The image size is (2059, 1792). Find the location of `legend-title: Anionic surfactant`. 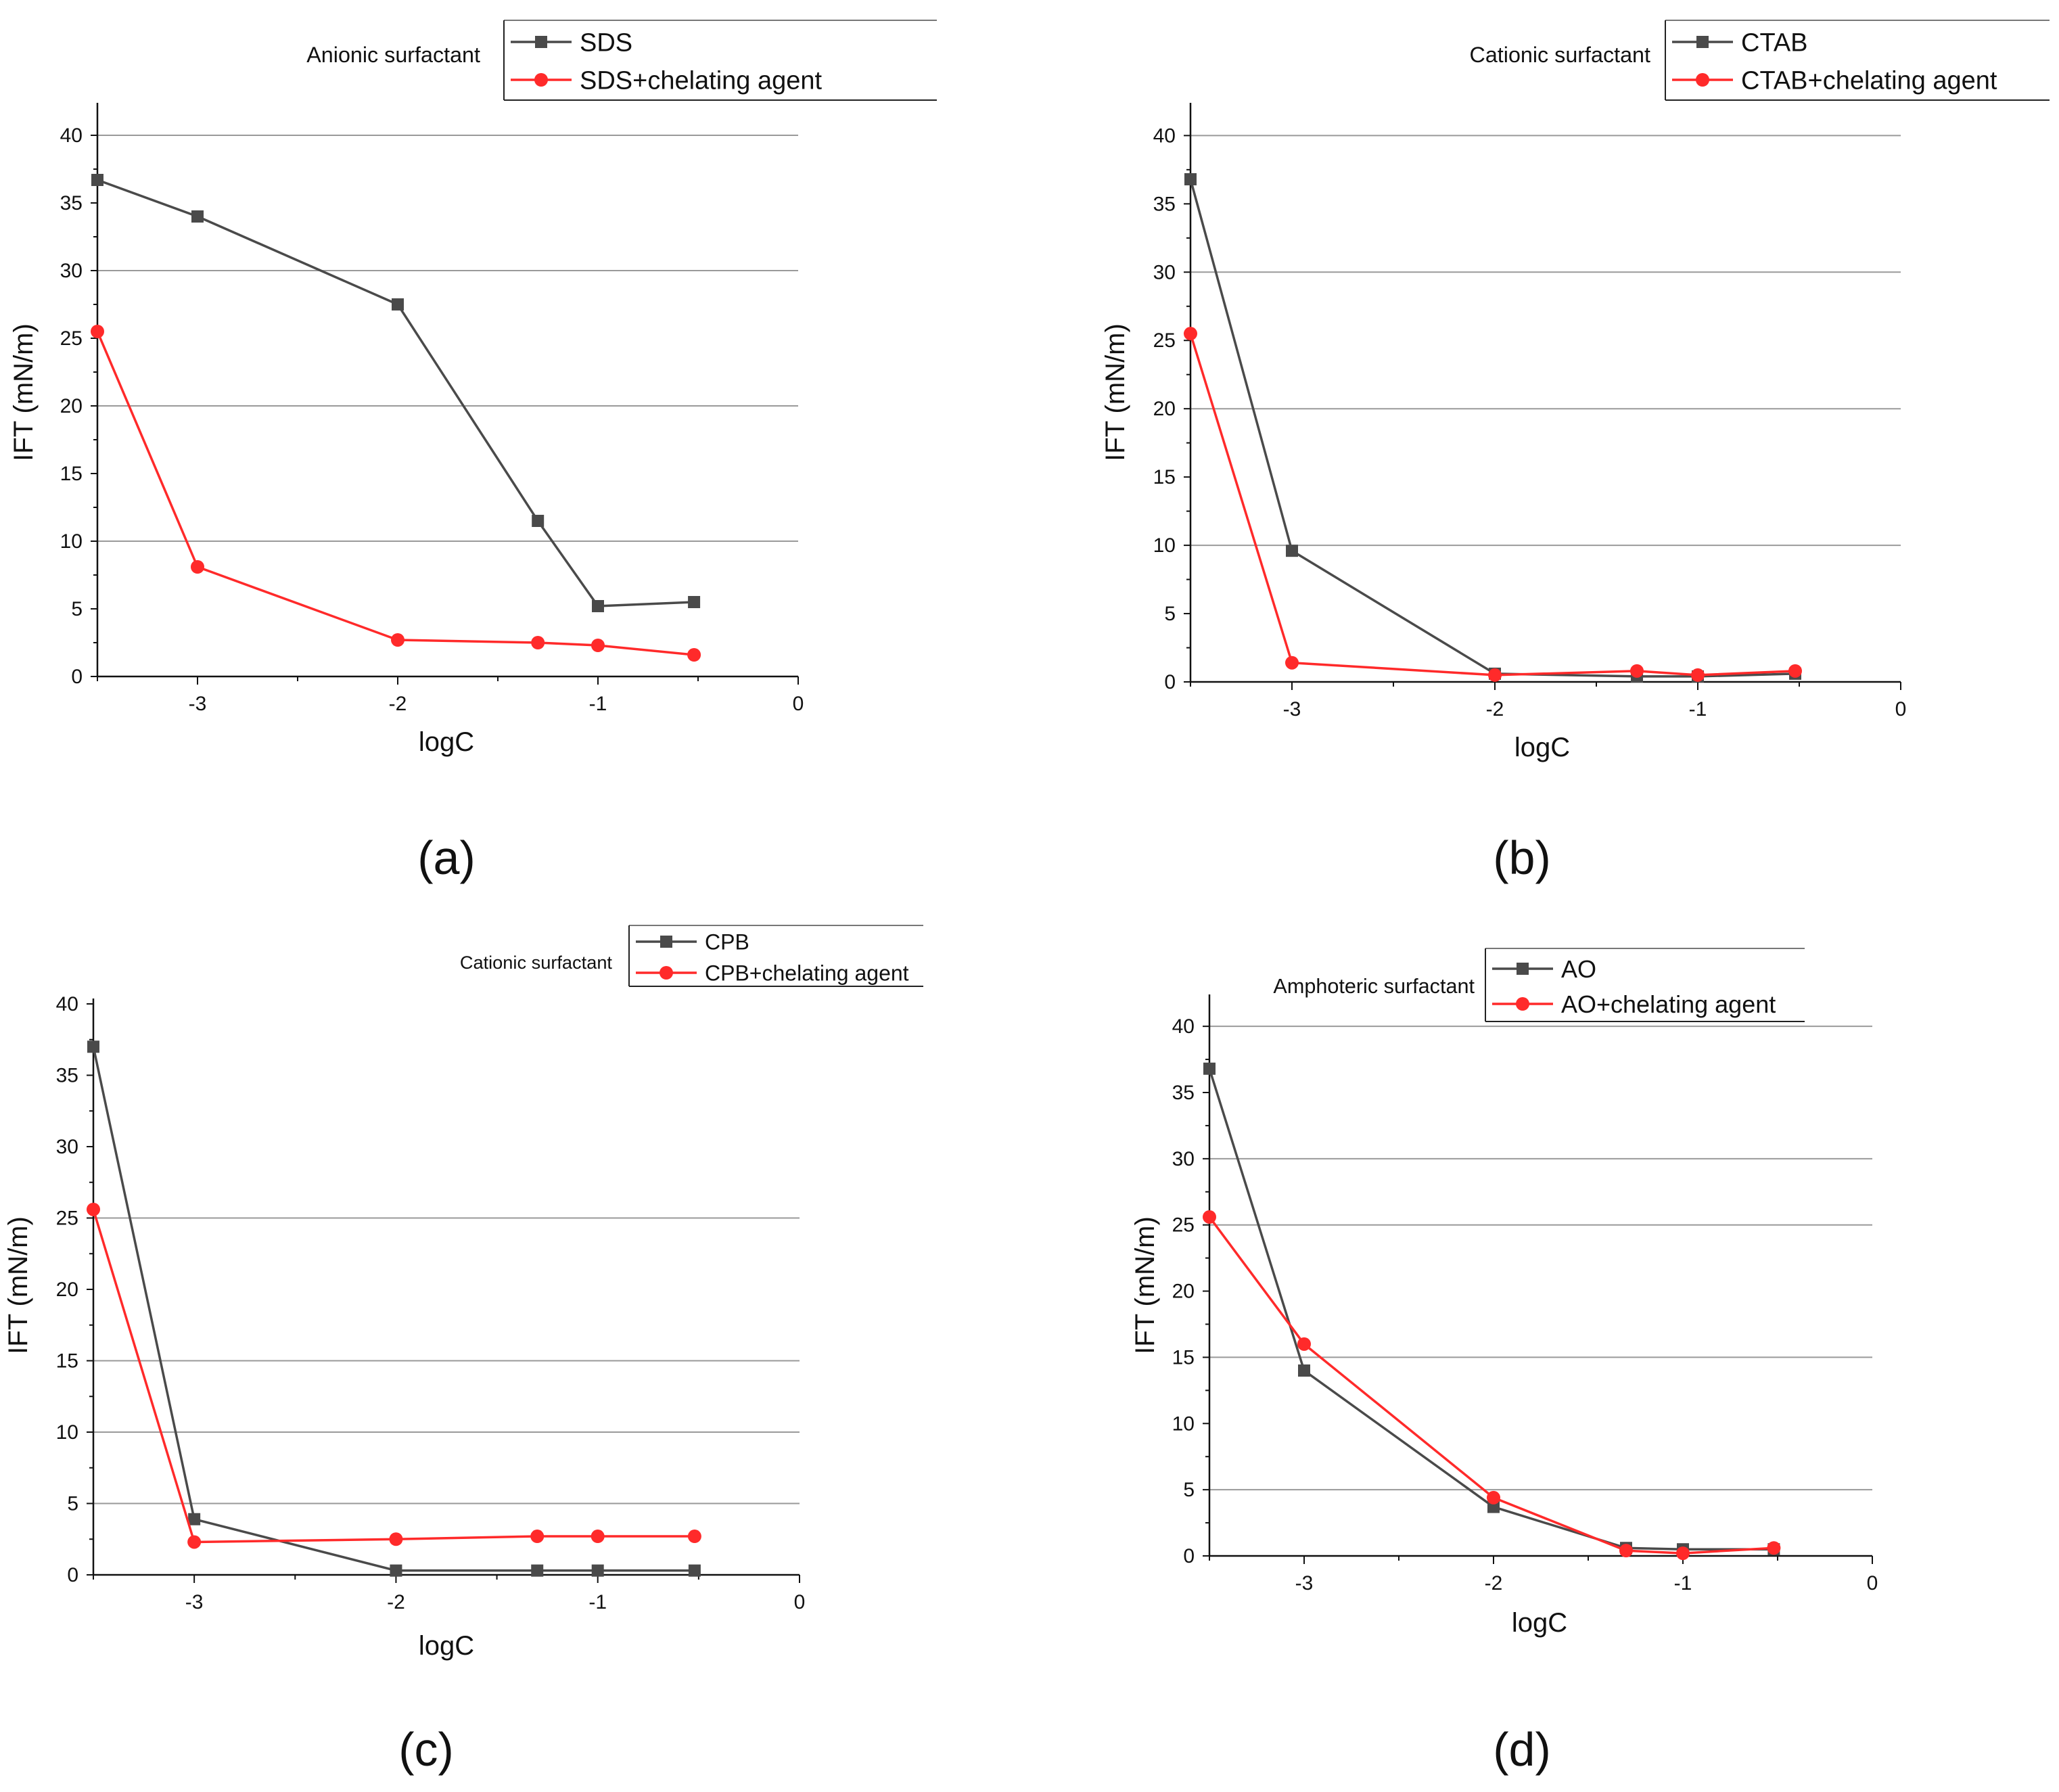

legend-title: Anionic surfactant is located at coordinates (393, 55).